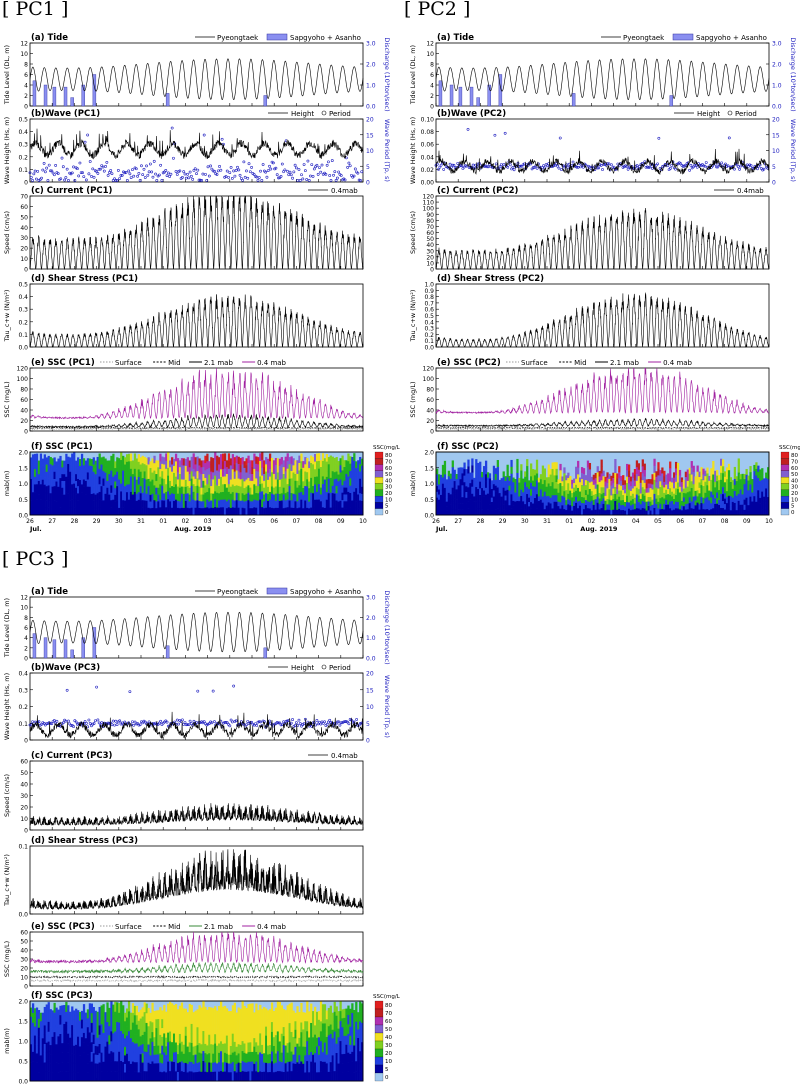  Describe the element at coordinates (429, 209) in the screenshot. I see `y-tick-label: 100` at that location.